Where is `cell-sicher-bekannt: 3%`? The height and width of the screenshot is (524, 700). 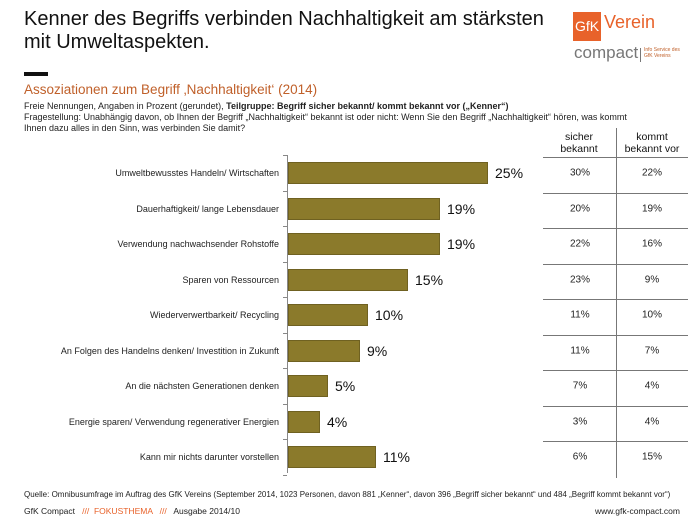
cell-sicher-bekannt: 3% is located at coordinates (580, 421).